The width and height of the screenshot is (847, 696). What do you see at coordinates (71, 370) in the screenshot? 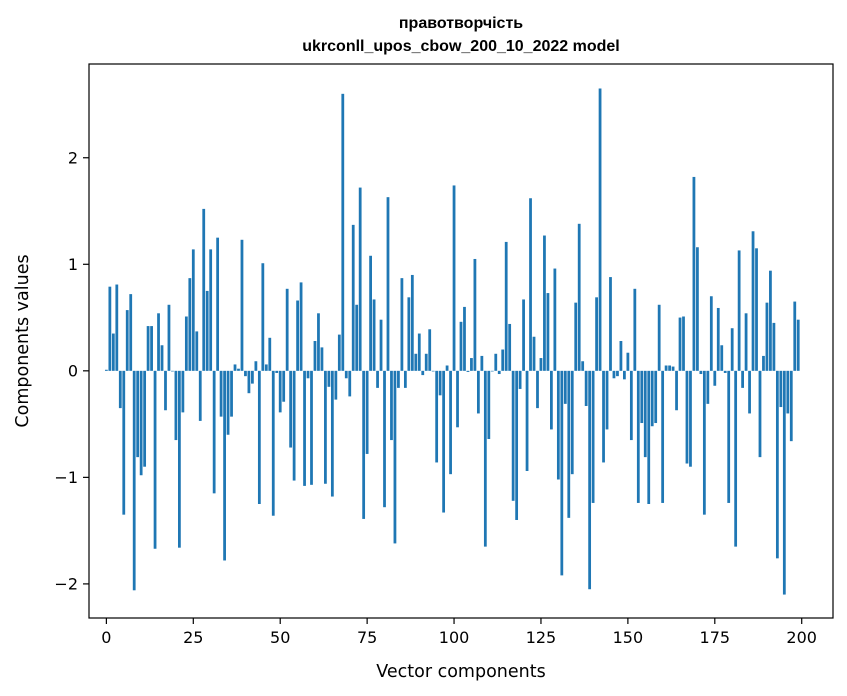
I see `y-axis-ticks: −2 −1 0 1 2` at bounding box center [71, 370].